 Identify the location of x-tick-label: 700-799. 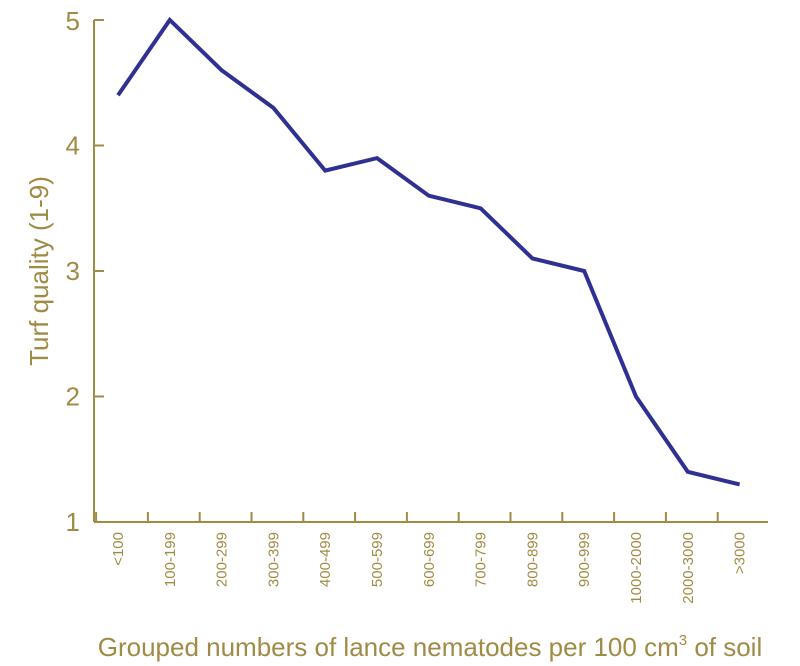
(481, 559).